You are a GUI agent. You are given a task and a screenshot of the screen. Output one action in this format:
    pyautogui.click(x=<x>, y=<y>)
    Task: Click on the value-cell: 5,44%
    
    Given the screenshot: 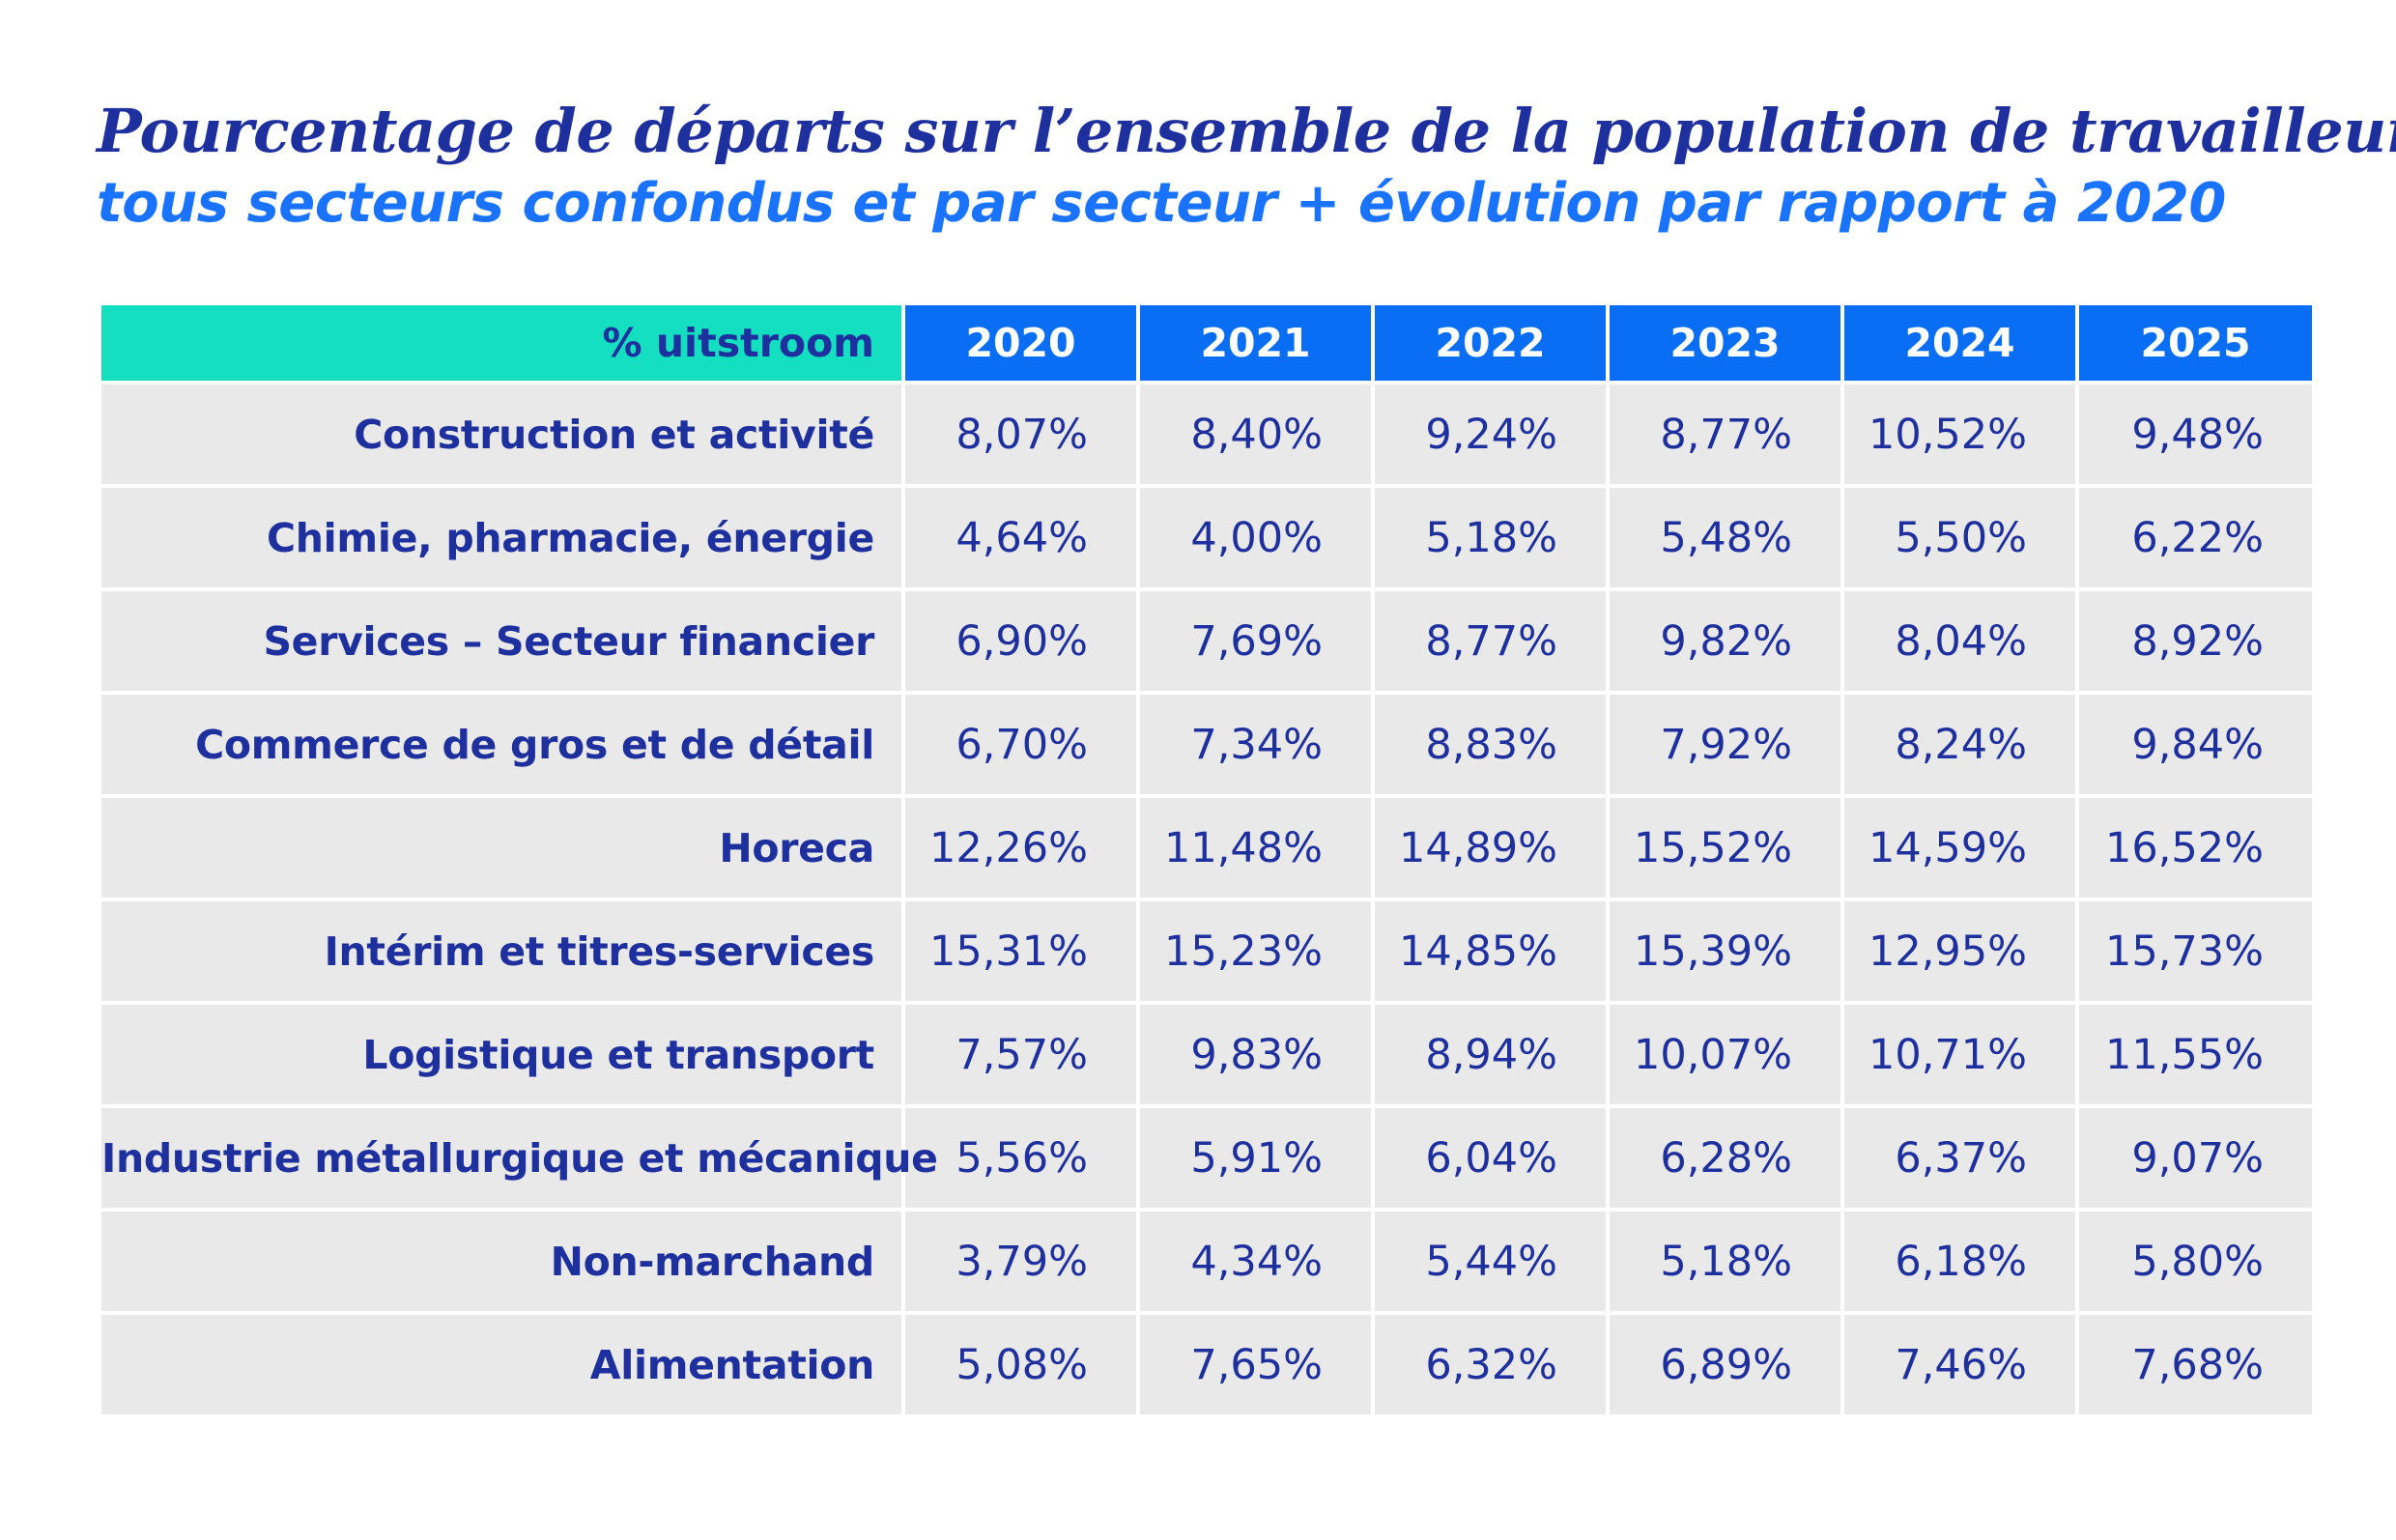 What is the action you would take?
    pyautogui.click(x=1491, y=1261)
    